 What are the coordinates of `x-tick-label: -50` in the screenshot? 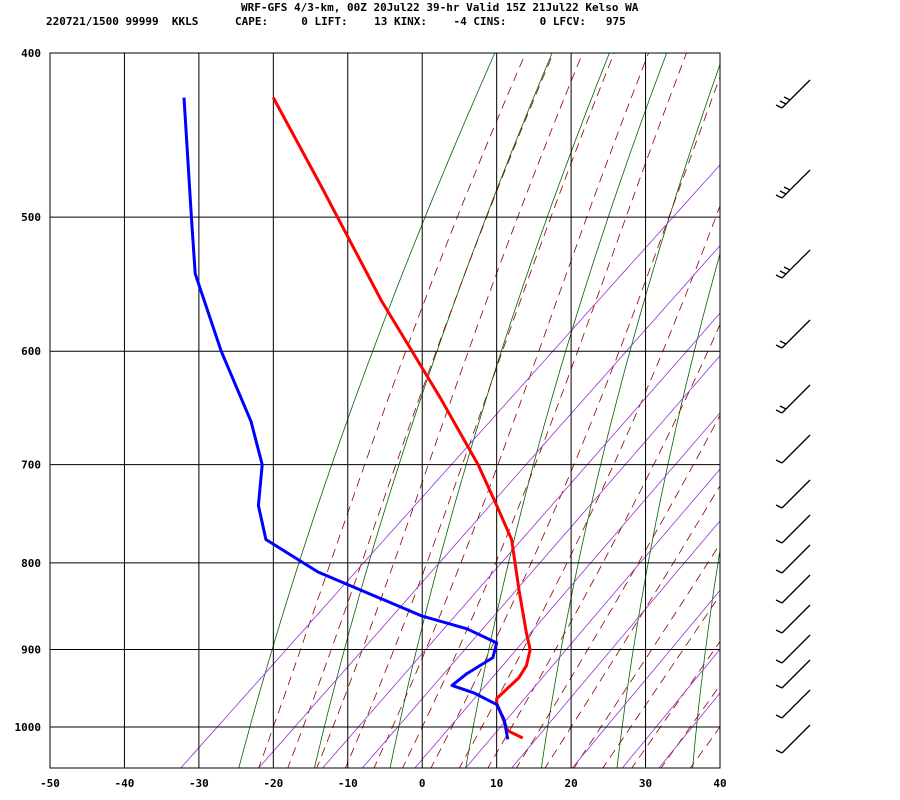 It's located at (50, 783).